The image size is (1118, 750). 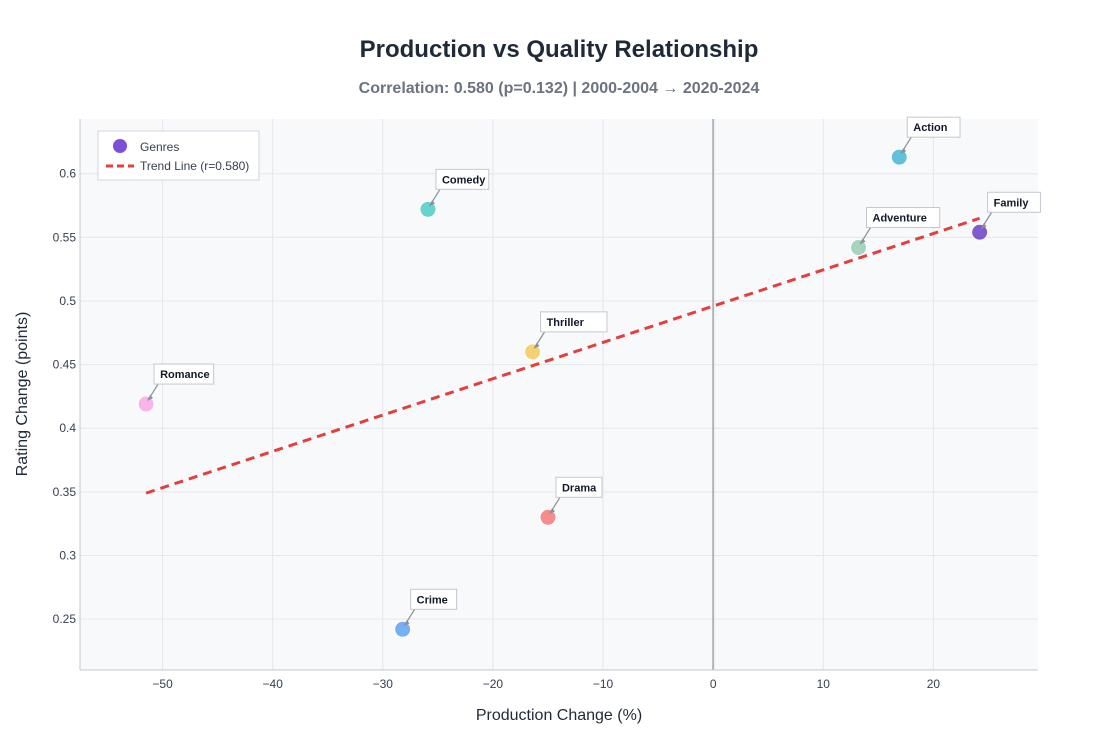 What do you see at coordinates (273, 684) in the screenshot?
I see `x-tick-label: −40` at bounding box center [273, 684].